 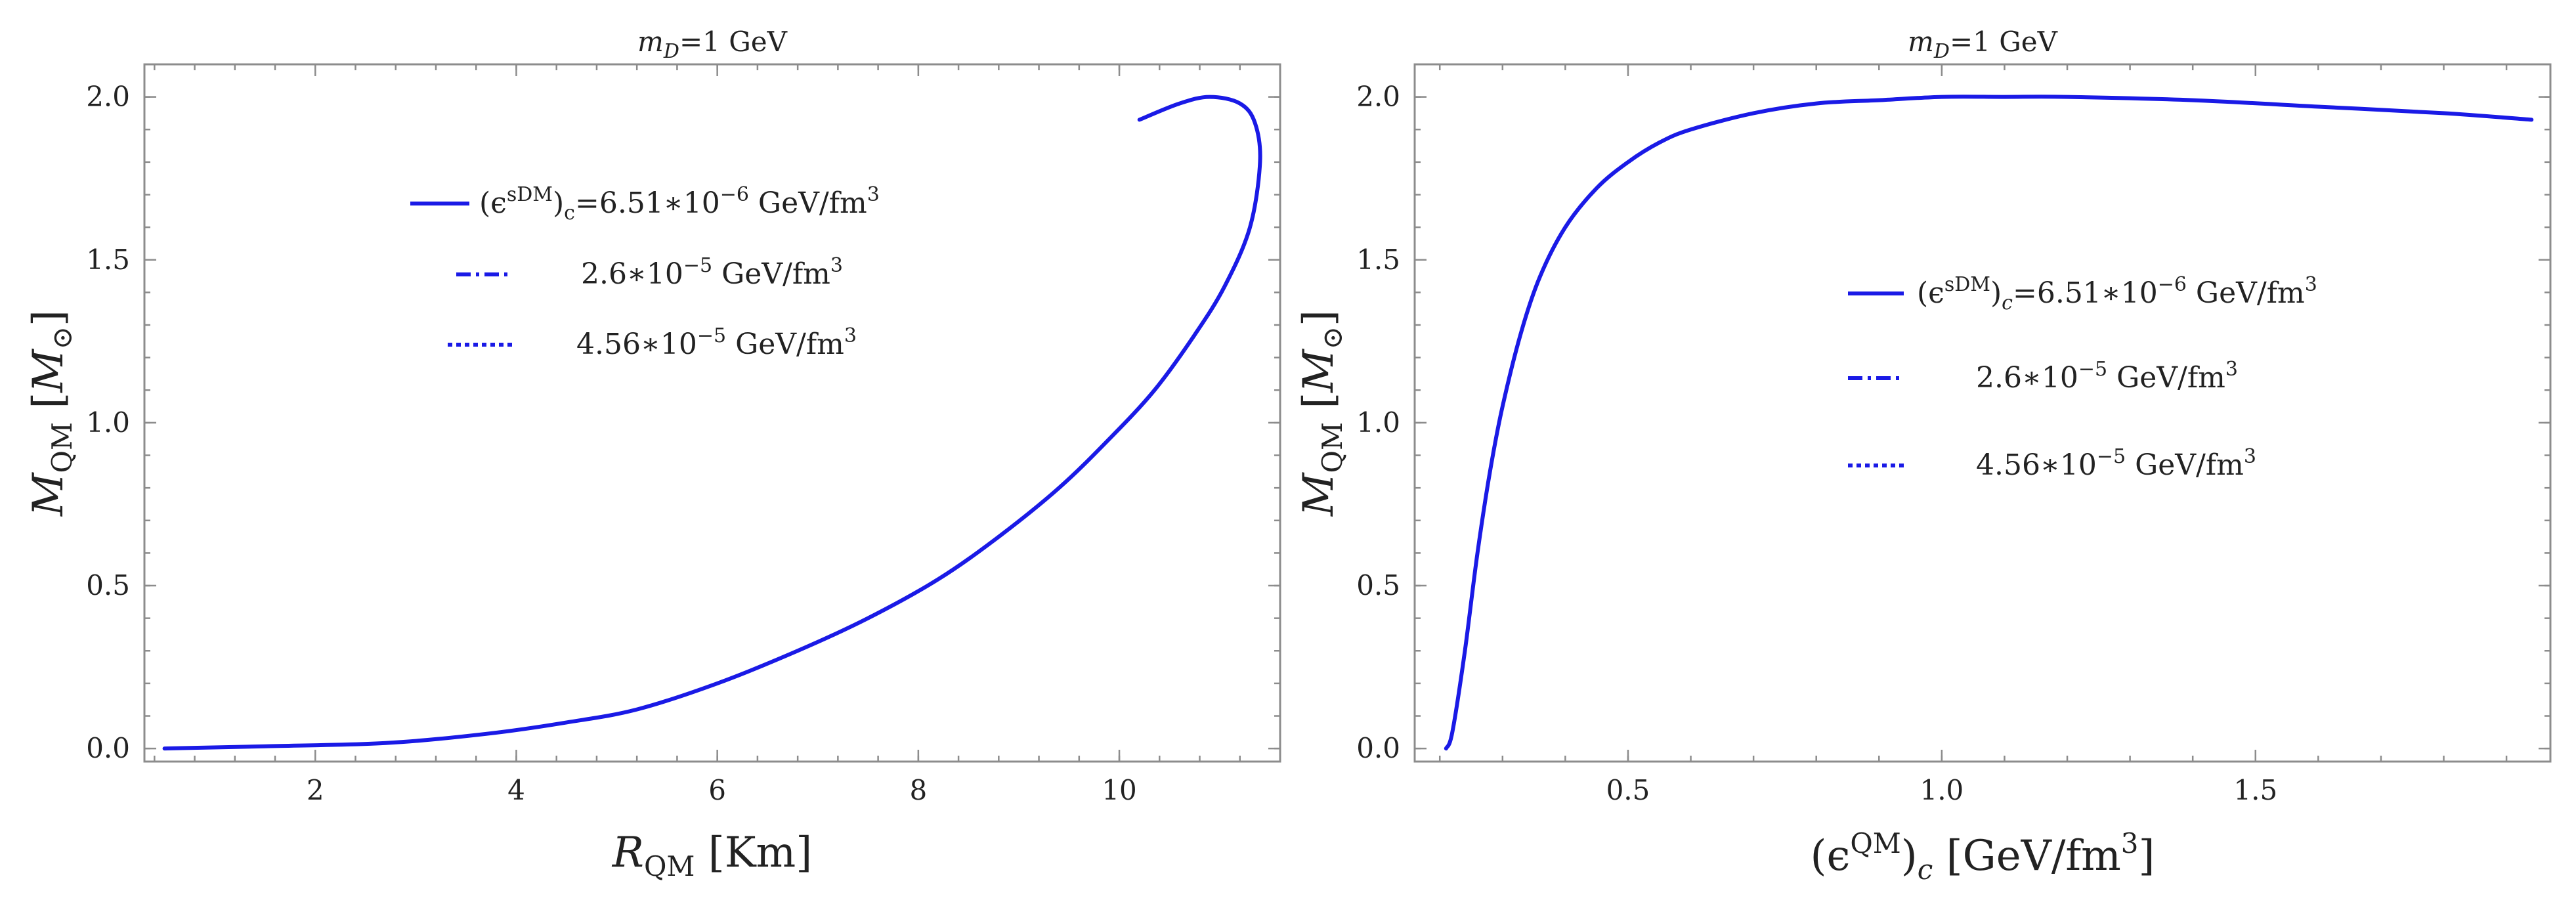 I want to click on right-y-tick-label: 2.0, so click(x=1378, y=97).